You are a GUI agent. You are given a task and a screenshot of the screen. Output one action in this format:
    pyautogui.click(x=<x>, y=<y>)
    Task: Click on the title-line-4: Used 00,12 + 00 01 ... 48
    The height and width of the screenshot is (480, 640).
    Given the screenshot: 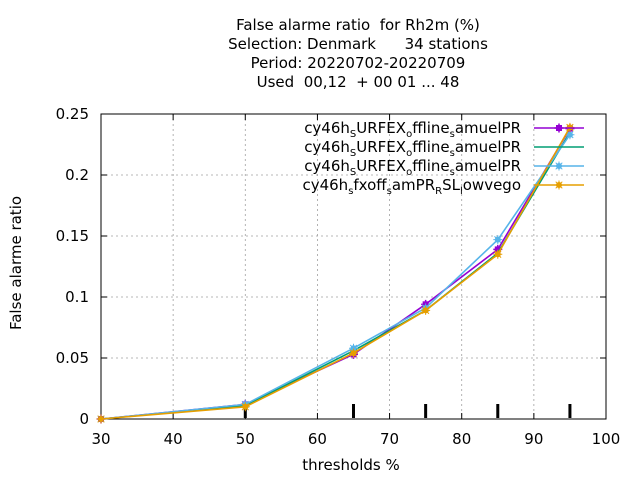 What is the action you would take?
    pyautogui.click(x=358, y=82)
    